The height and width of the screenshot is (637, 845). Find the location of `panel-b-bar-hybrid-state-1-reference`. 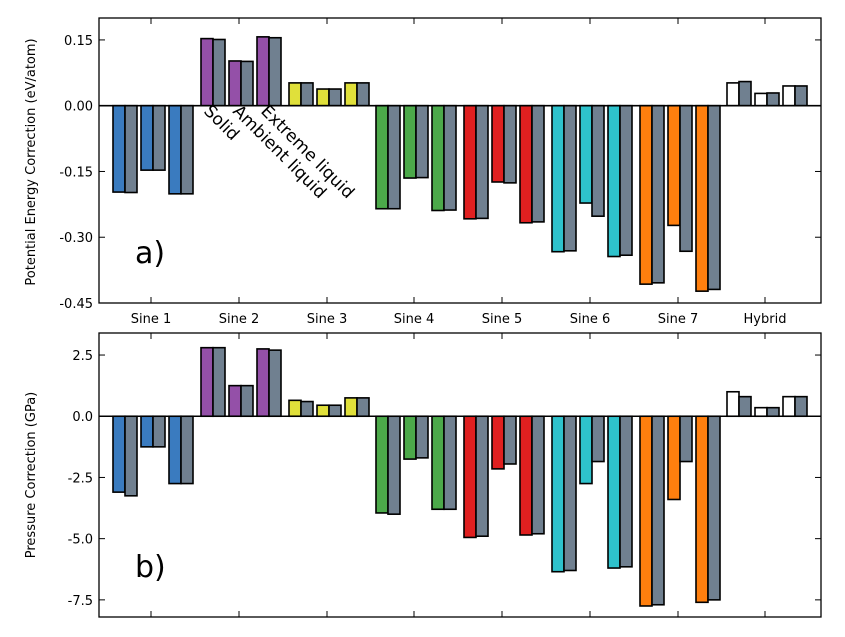

panel-b-bar-hybrid-state-1-reference is located at coordinates (745, 406).